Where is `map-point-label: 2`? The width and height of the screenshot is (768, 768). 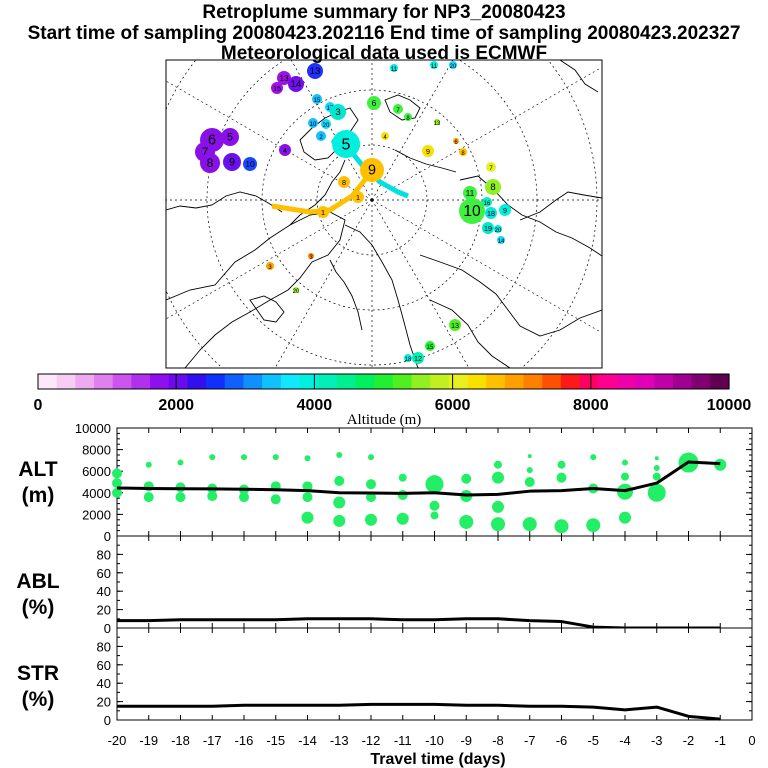 map-point-label: 2 is located at coordinates (321, 138).